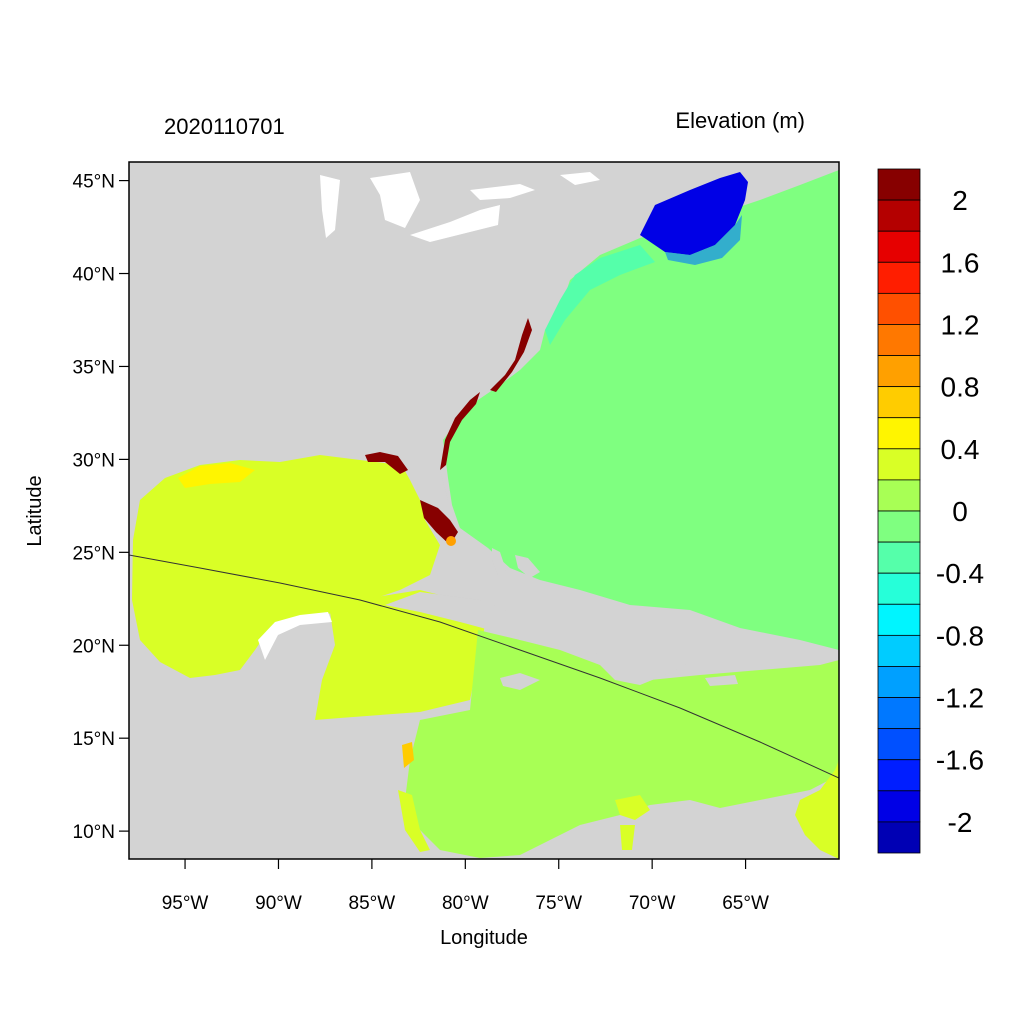 The height and width of the screenshot is (1024, 1024). I want to click on colorbar-label: 0.4, so click(960, 449).